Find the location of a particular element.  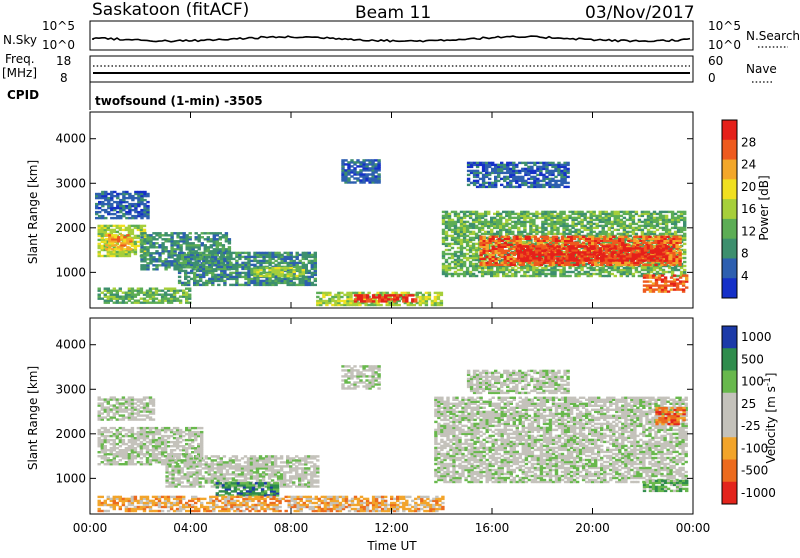

nave-tick-bottom: 0 is located at coordinates (712, 78).